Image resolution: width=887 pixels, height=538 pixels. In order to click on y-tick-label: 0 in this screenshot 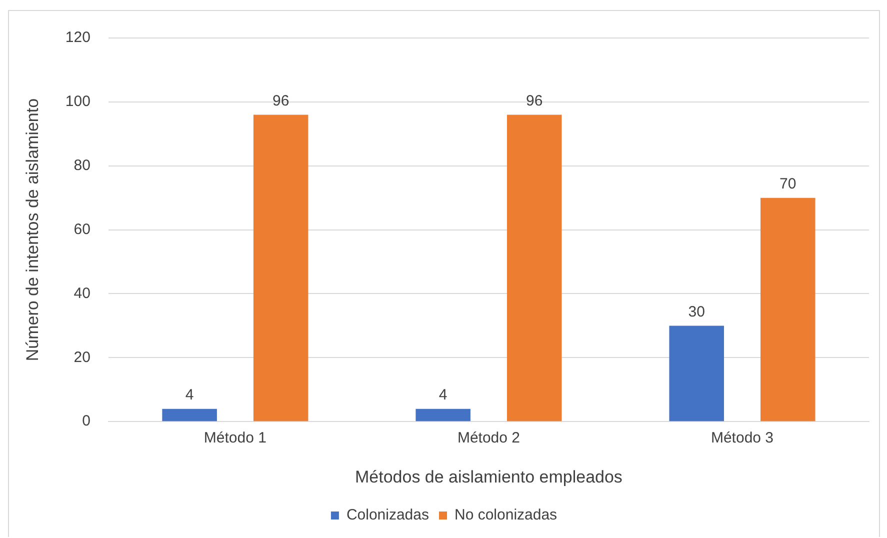, I will do `click(86, 421)`.